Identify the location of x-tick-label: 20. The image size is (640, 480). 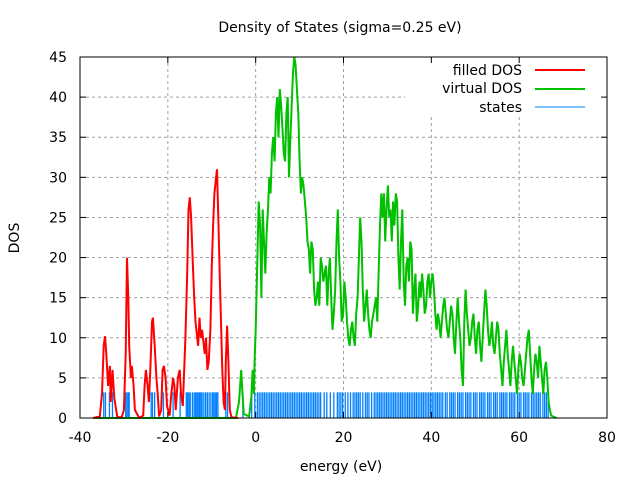
(344, 438).